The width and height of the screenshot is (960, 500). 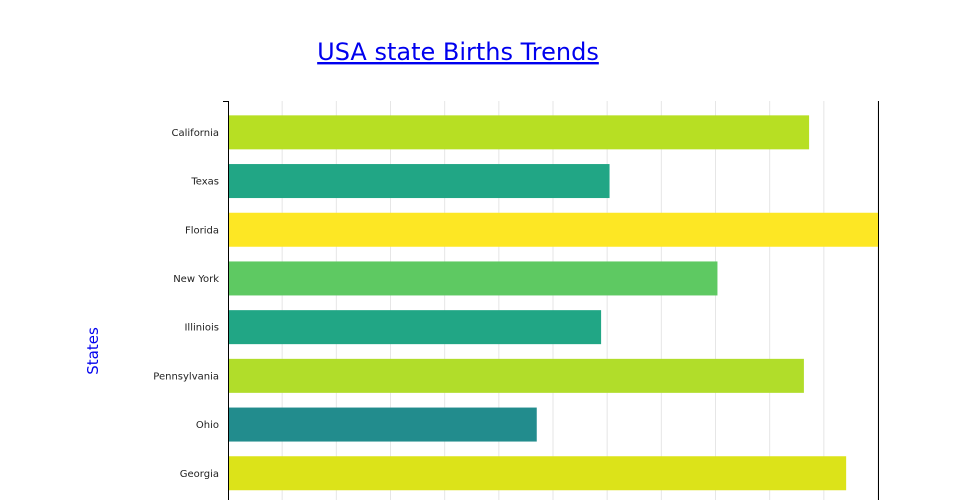 I want to click on y-tick-label: Texas, so click(x=204, y=182).